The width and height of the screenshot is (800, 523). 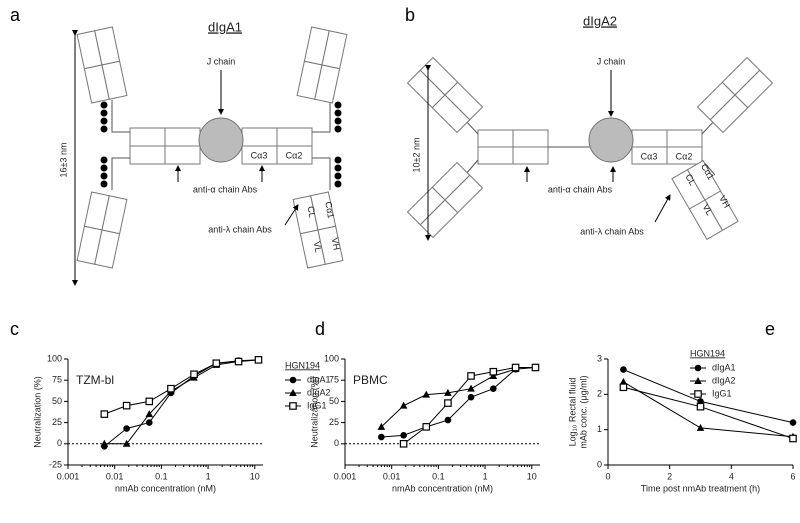 I want to click on panel-letter: c, so click(x=14, y=329).